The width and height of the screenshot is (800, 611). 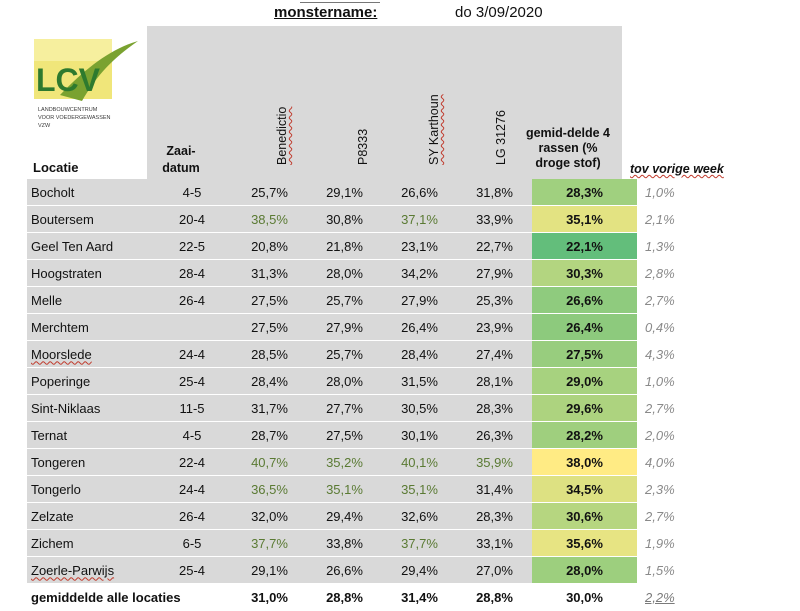 What do you see at coordinates (344, 597) in the screenshot?
I see `summary-variety-value: 28,8%` at bounding box center [344, 597].